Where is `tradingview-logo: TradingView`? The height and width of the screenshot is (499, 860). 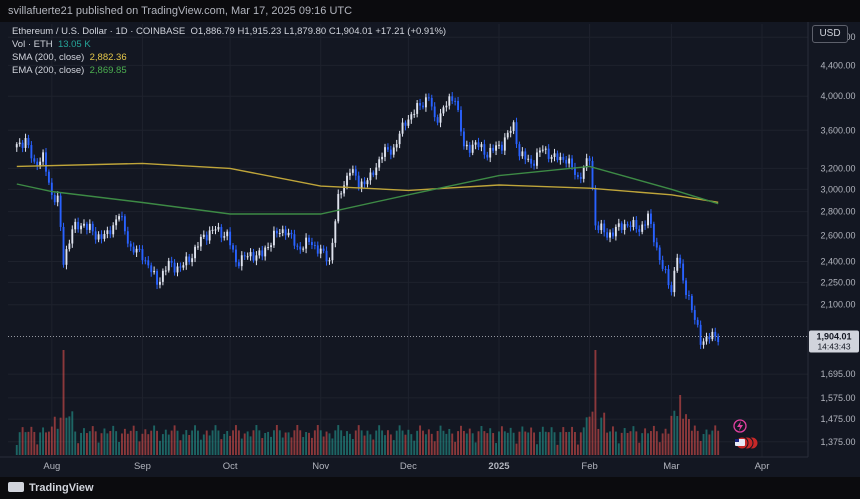
tradingview-logo: TradingView is located at coordinates (51, 488).